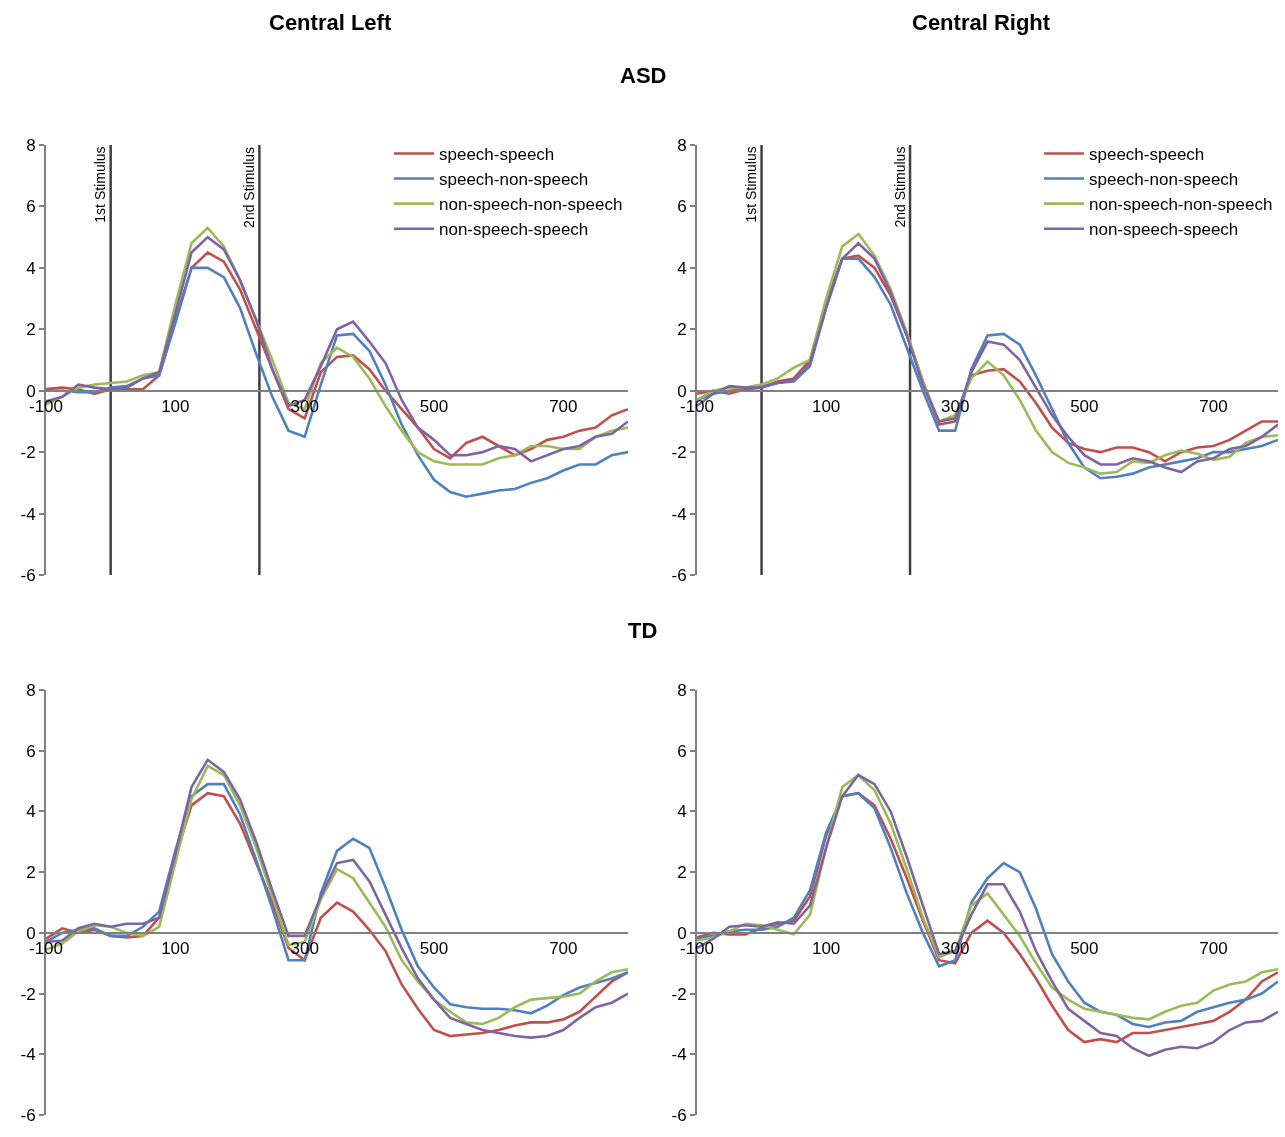 The width and height of the screenshot is (1285, 1137). Describe the element at coordinates (643, 75) in the screenshot. I see `chart-subtitle: ASD` at that location.